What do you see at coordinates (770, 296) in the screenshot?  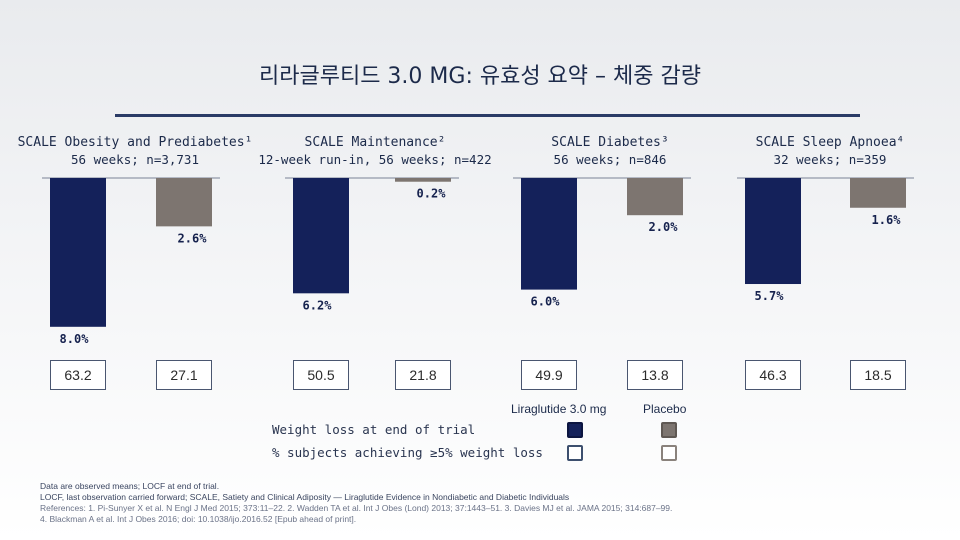 I see `bar-label-sleep-apnoea-liraglutide: 5.7%` at bounding box center [770, 296].